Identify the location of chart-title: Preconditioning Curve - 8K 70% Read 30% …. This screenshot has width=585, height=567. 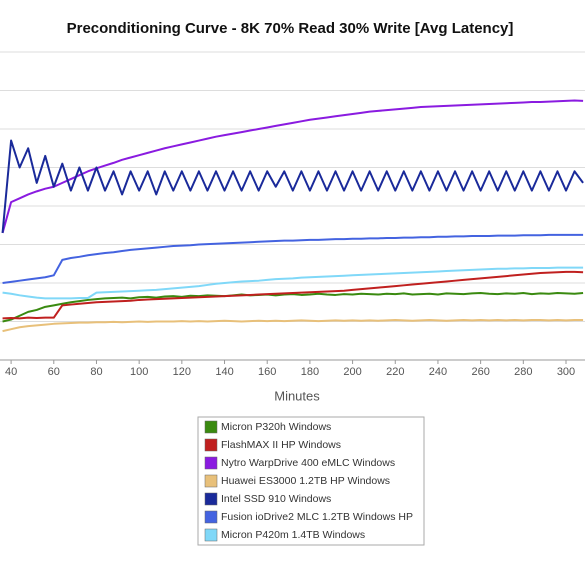
(290, 28).